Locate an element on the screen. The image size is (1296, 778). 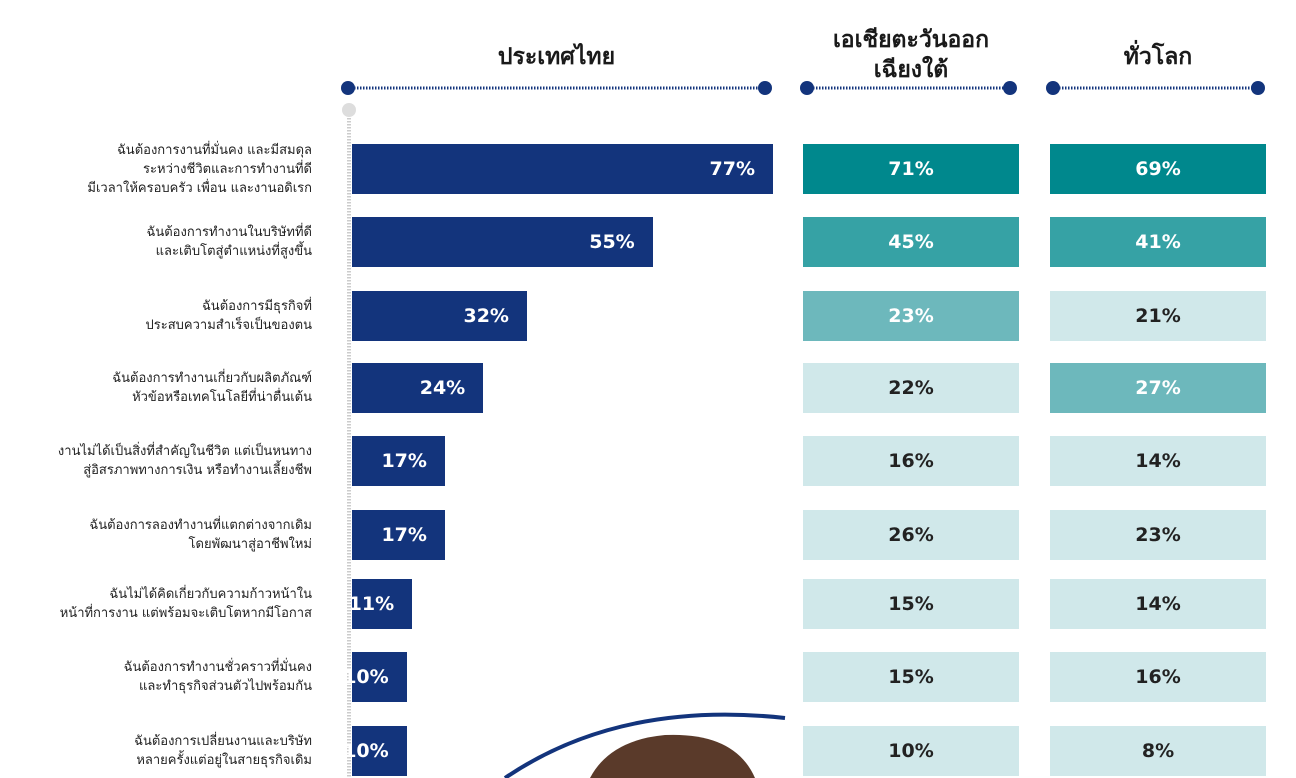
cell: 27% is located at coordinates (1158, 388).